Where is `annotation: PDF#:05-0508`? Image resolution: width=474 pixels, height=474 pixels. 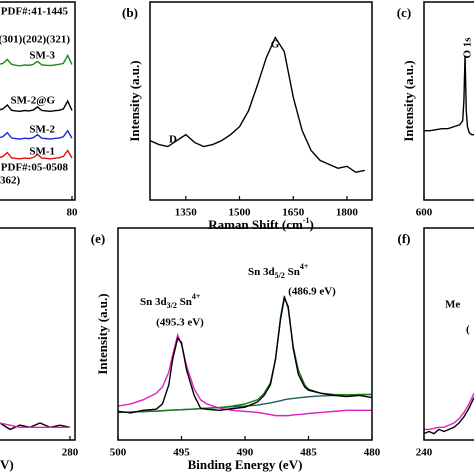
annotation: PDF#:05-0508 is located at coordinates (35, 168).